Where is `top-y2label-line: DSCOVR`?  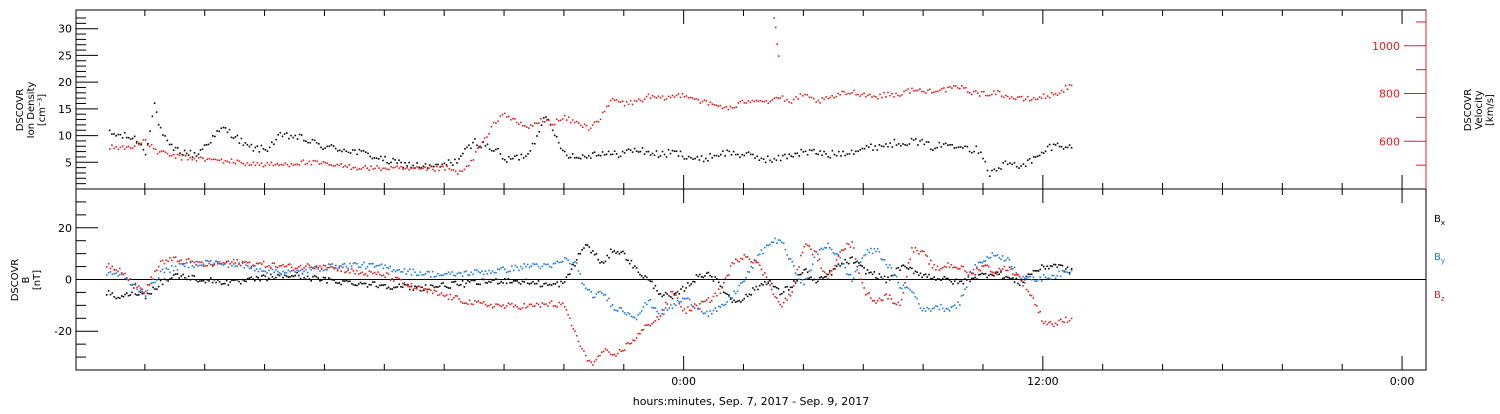 top-y2label-line: DSCOVR is located at coordinates (1468, 110).